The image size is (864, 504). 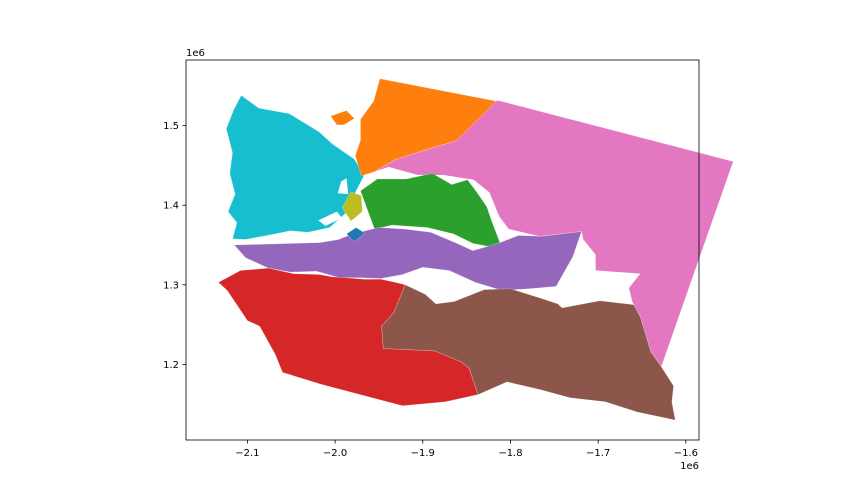 What do you see at coordinates (171, 206) in the screenshot?
I see `y-tick-label: 1.4` at bounding box center [171, 206].